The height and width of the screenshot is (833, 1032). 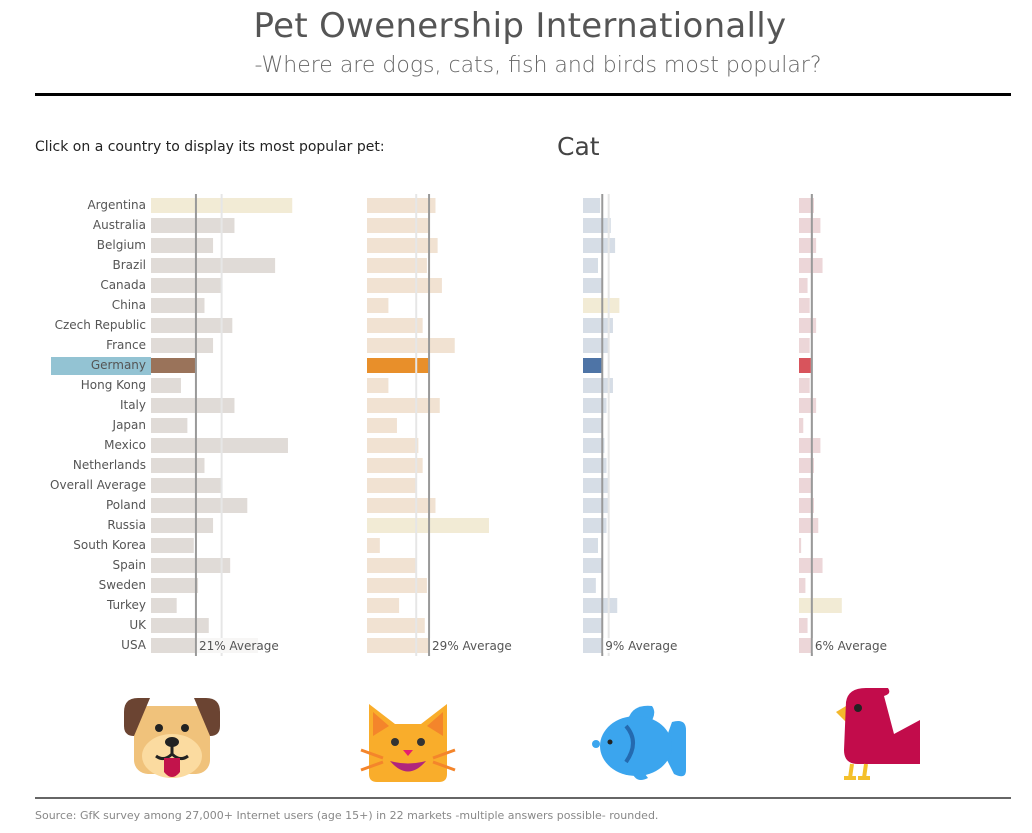 I want to click on bar-fish-china, so click(x=601, y=305).